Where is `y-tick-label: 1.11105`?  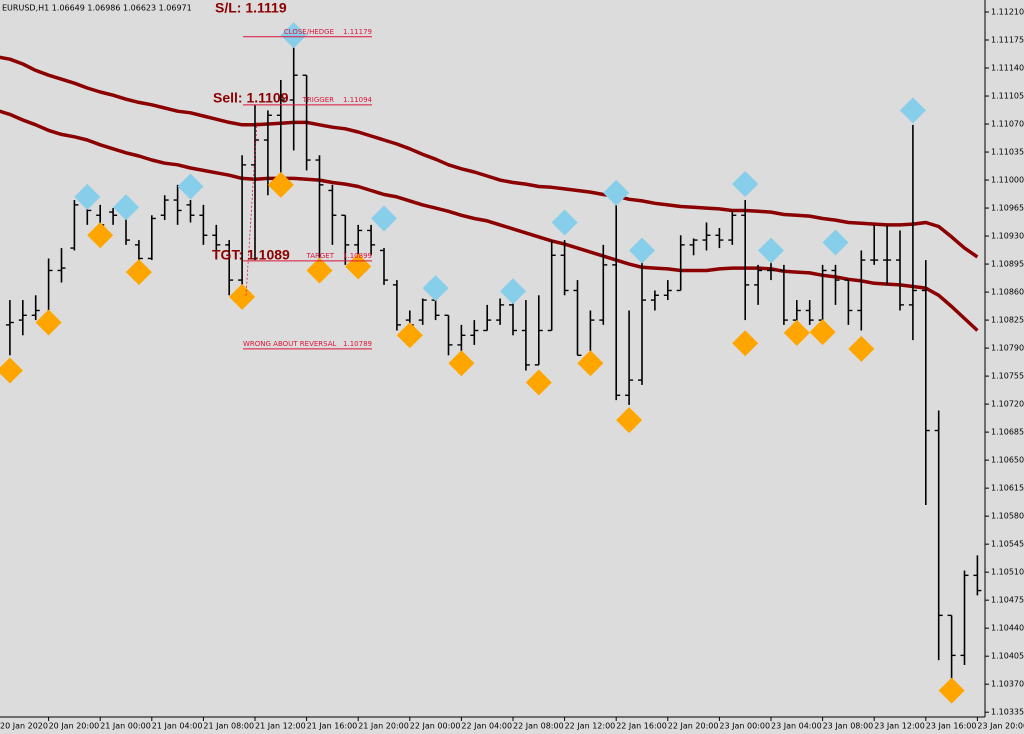
y-tick-label: 1.11105 is located at coordinates (1007, 96).